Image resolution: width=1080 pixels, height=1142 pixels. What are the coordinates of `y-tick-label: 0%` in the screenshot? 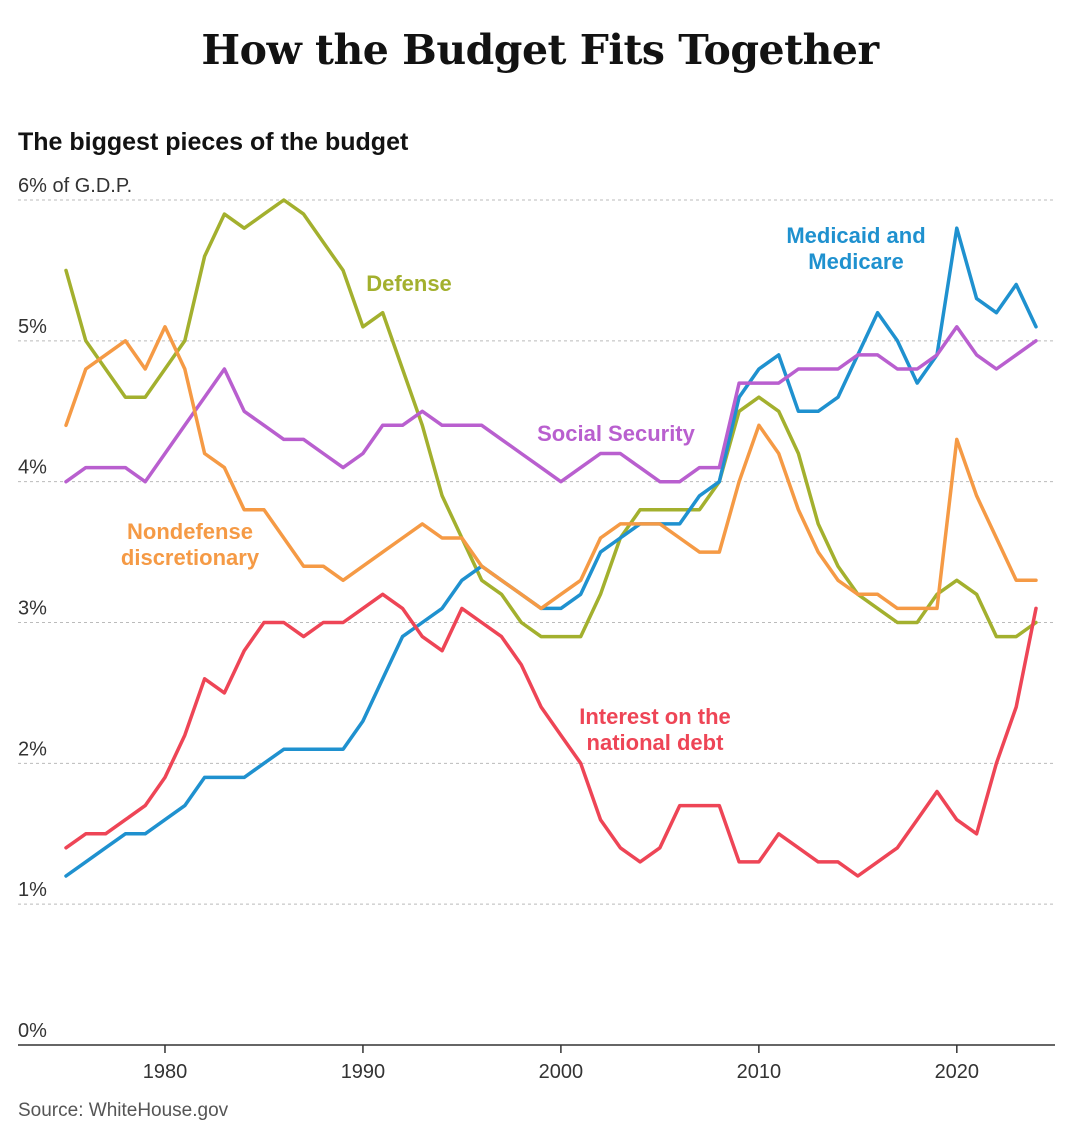 It's located at (32, 1031).